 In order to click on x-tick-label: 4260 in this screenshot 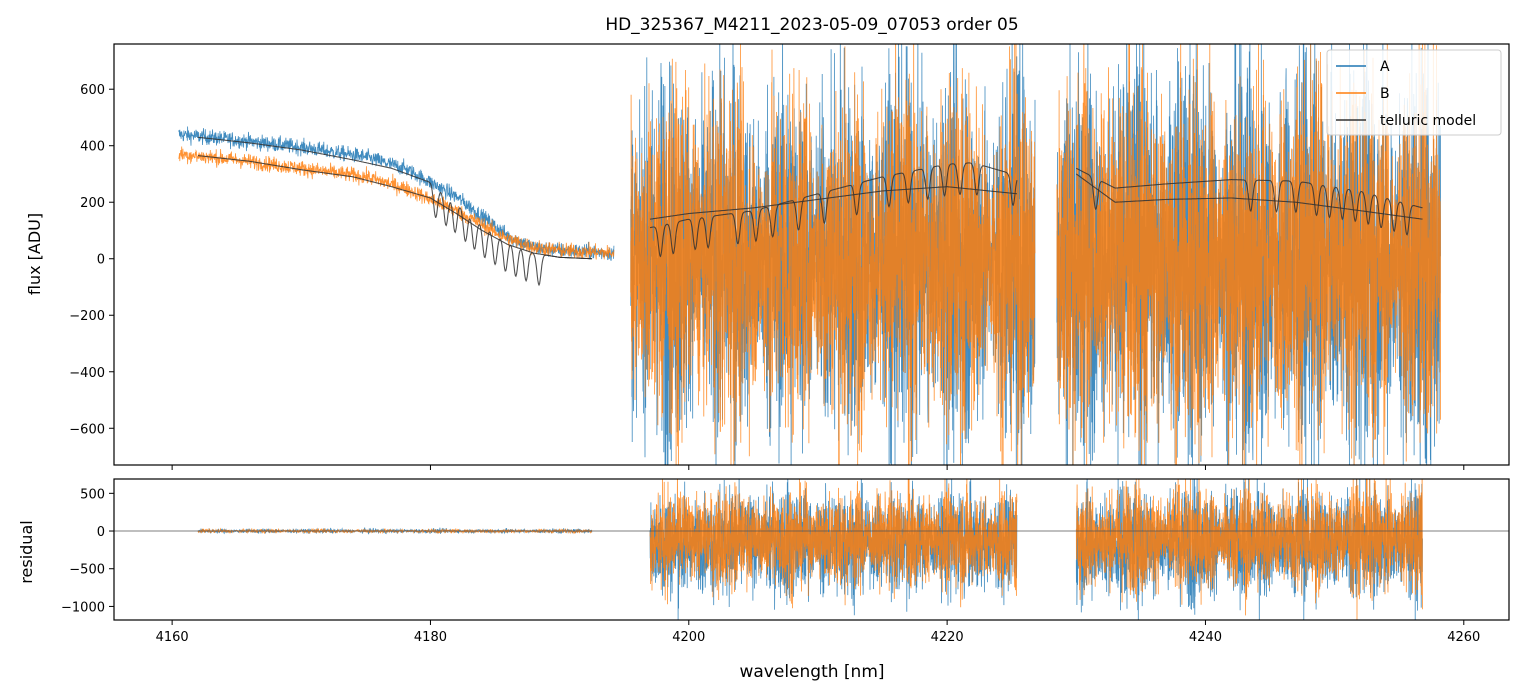, I will do `click(1463, 637)`.